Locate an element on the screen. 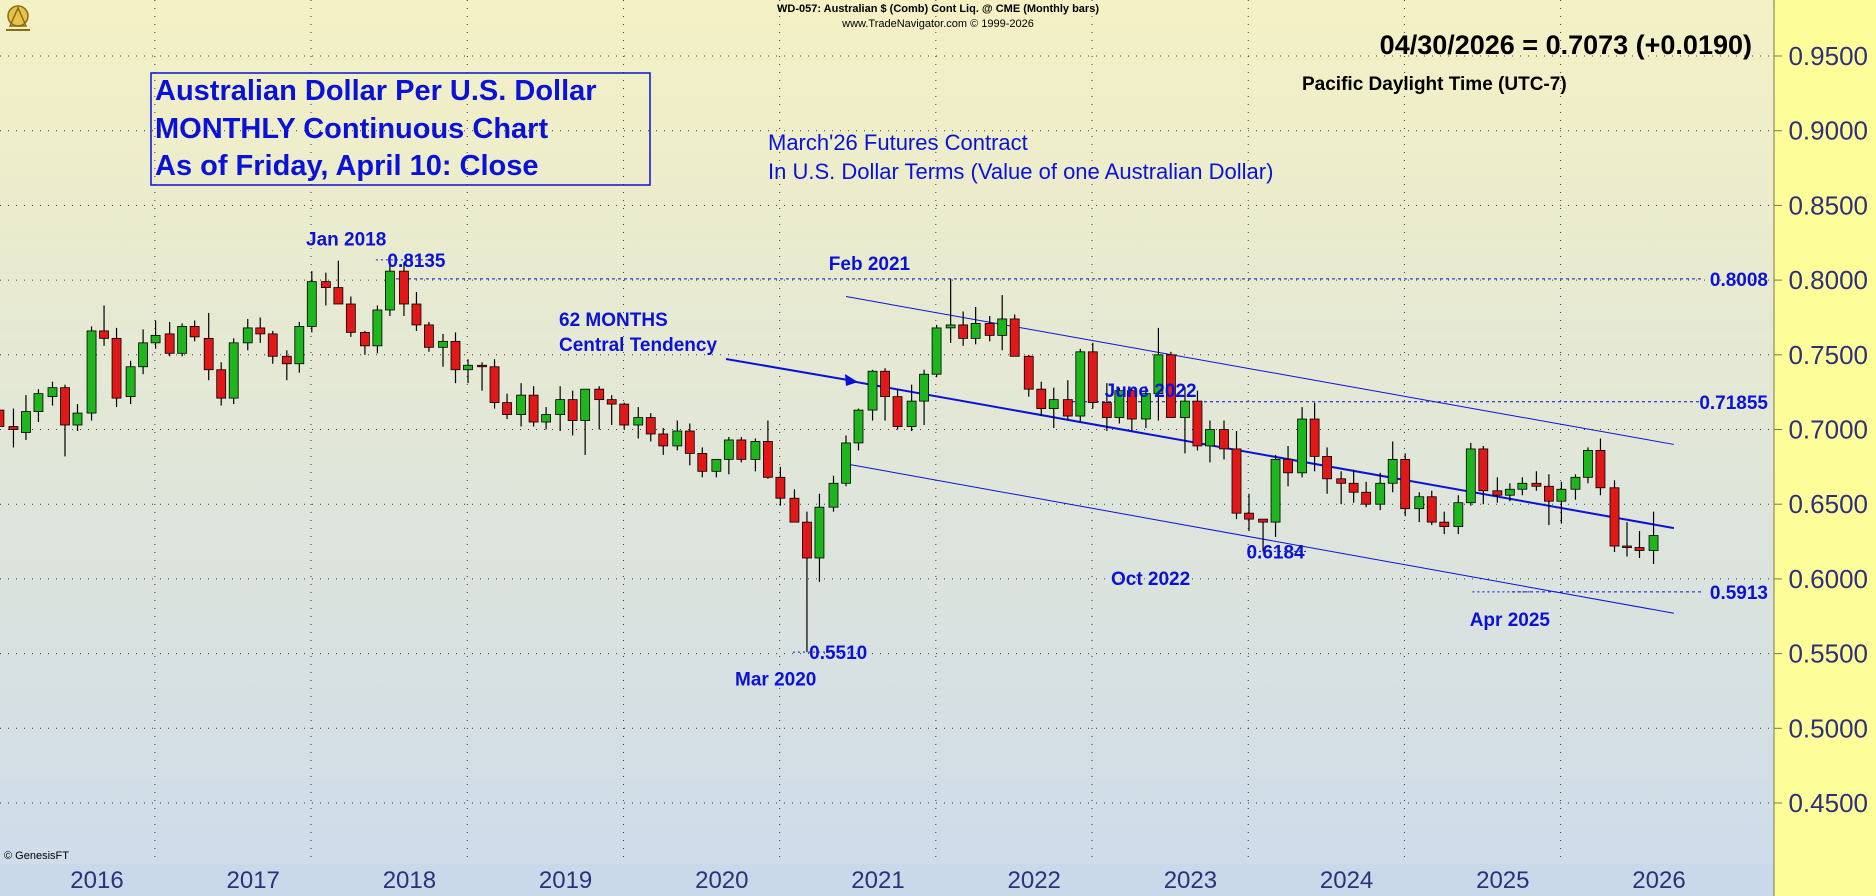 Image resolution: width=1876 pixels, height=896 pixels. annotation-label: Mar 2020 is located at coordinates (775, 679).